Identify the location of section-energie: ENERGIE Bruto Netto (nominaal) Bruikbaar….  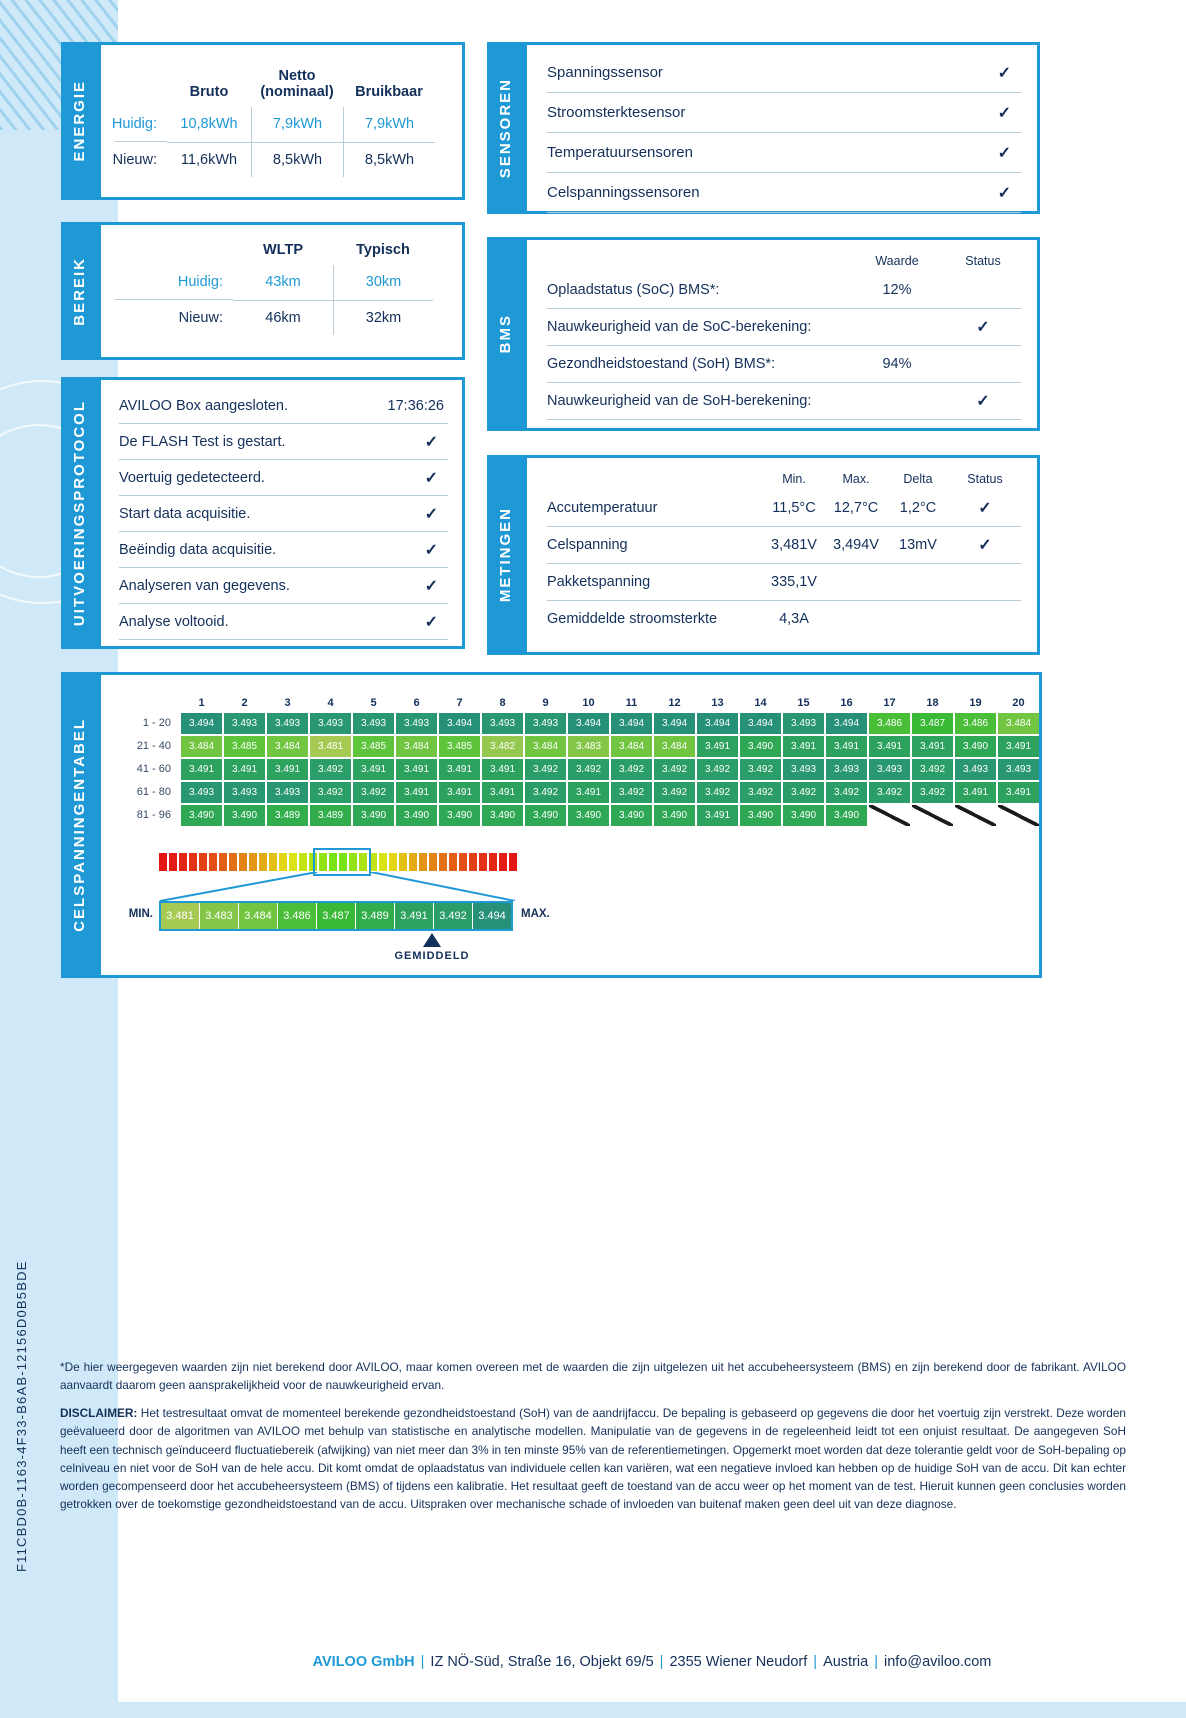
(263, 121).